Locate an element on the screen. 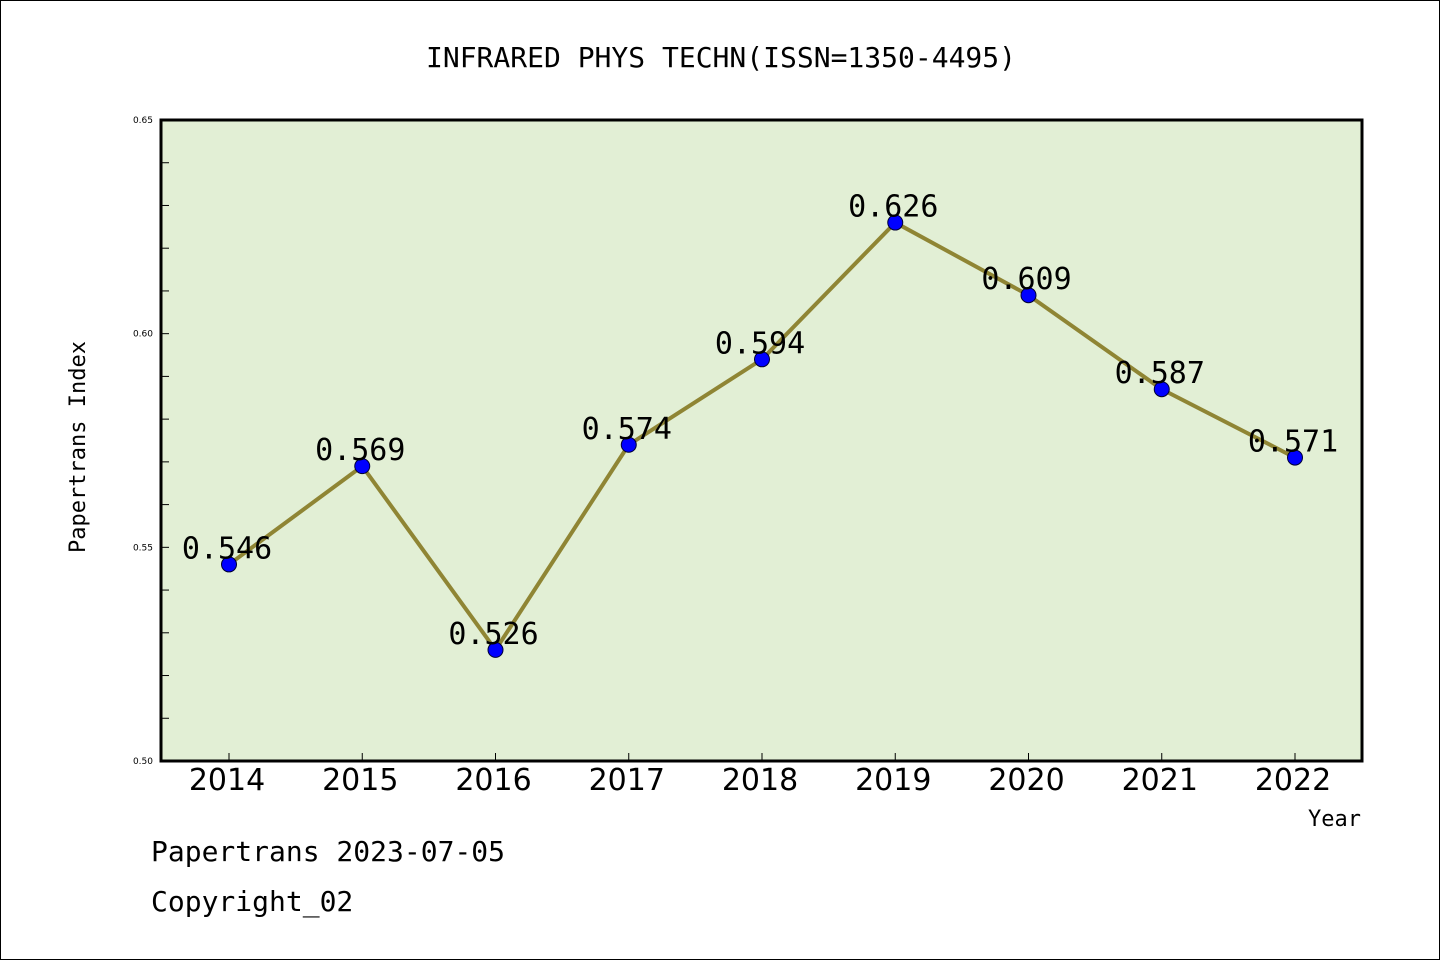  y-axis-tick-labels: 0.50 0.55 0.60 0.65 is located at coordinates (143, 441).